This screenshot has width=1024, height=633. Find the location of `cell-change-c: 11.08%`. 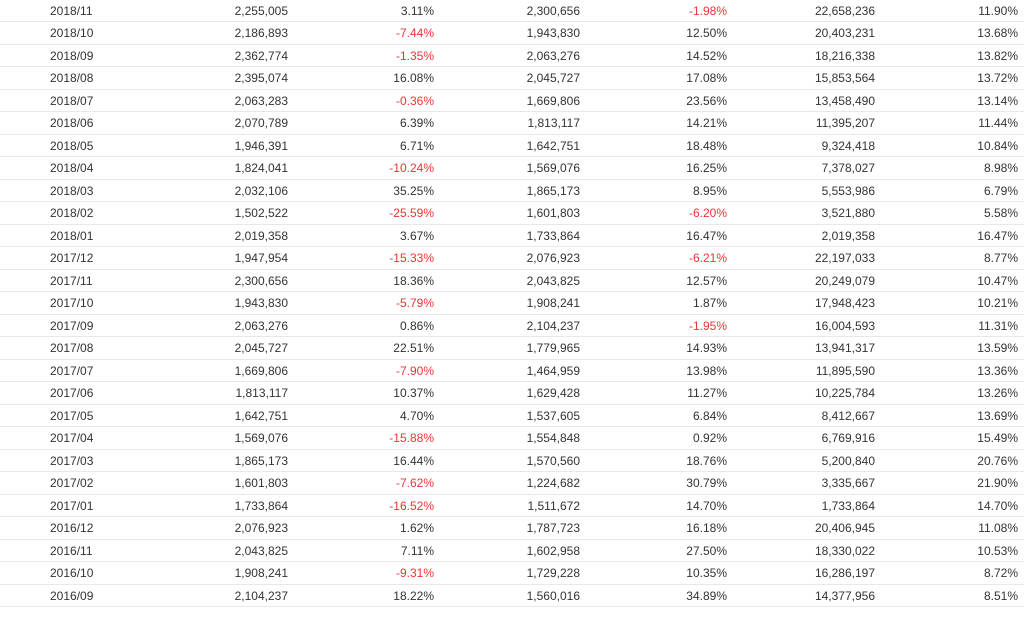

cell-change-c: 11.08% is located at coordinates (998, 528).